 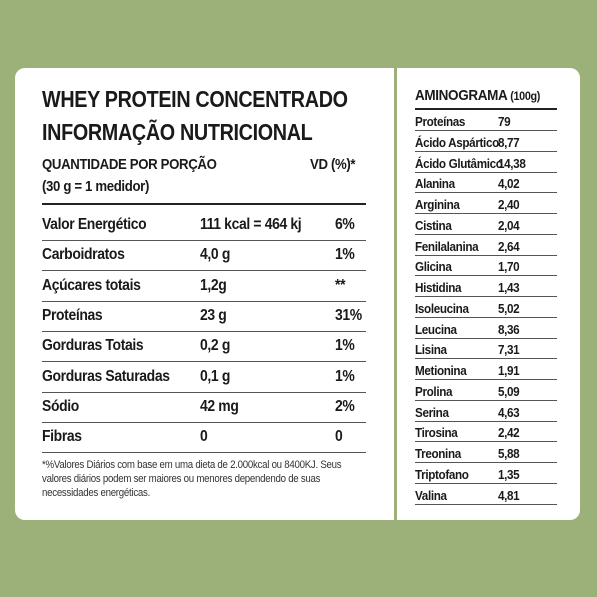 What do you see at coordinates (177, 132) in the screenshot?
I see `subtitle: INFORMAÇÃO NUTRICIONAL` at bounding box center [177, 132].